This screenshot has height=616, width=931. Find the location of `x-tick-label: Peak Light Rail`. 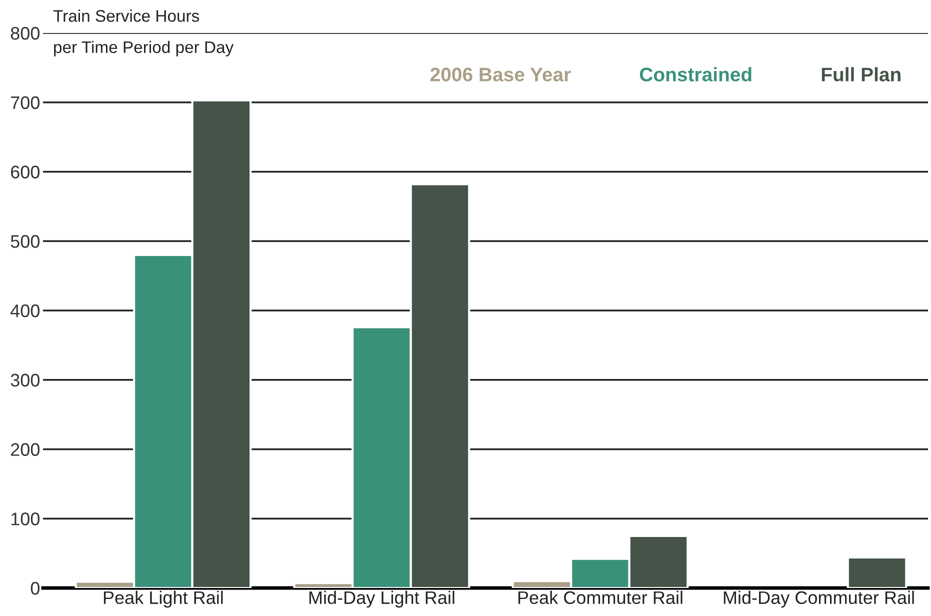

x-tick-label: Peak Light Rail is located at coordinates (163, 599).